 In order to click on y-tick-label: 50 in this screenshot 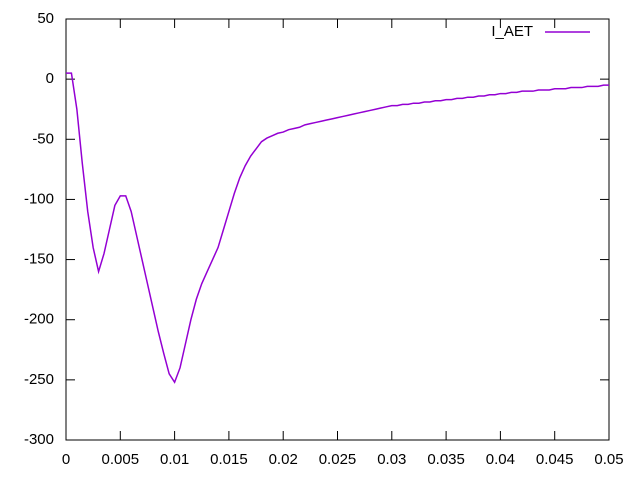, I will do `click(45, 18)`.